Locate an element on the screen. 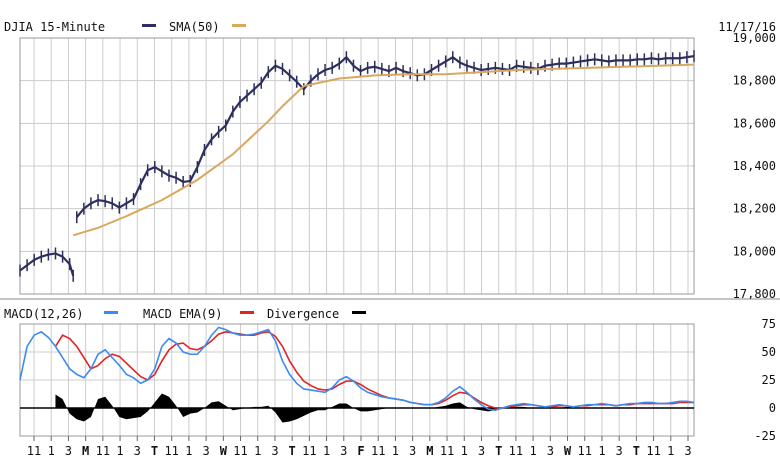 Image resolution: width=780 pixels, height=472 pixels. macd-y-tick-2: 25 is located at coordinates (769, 380).